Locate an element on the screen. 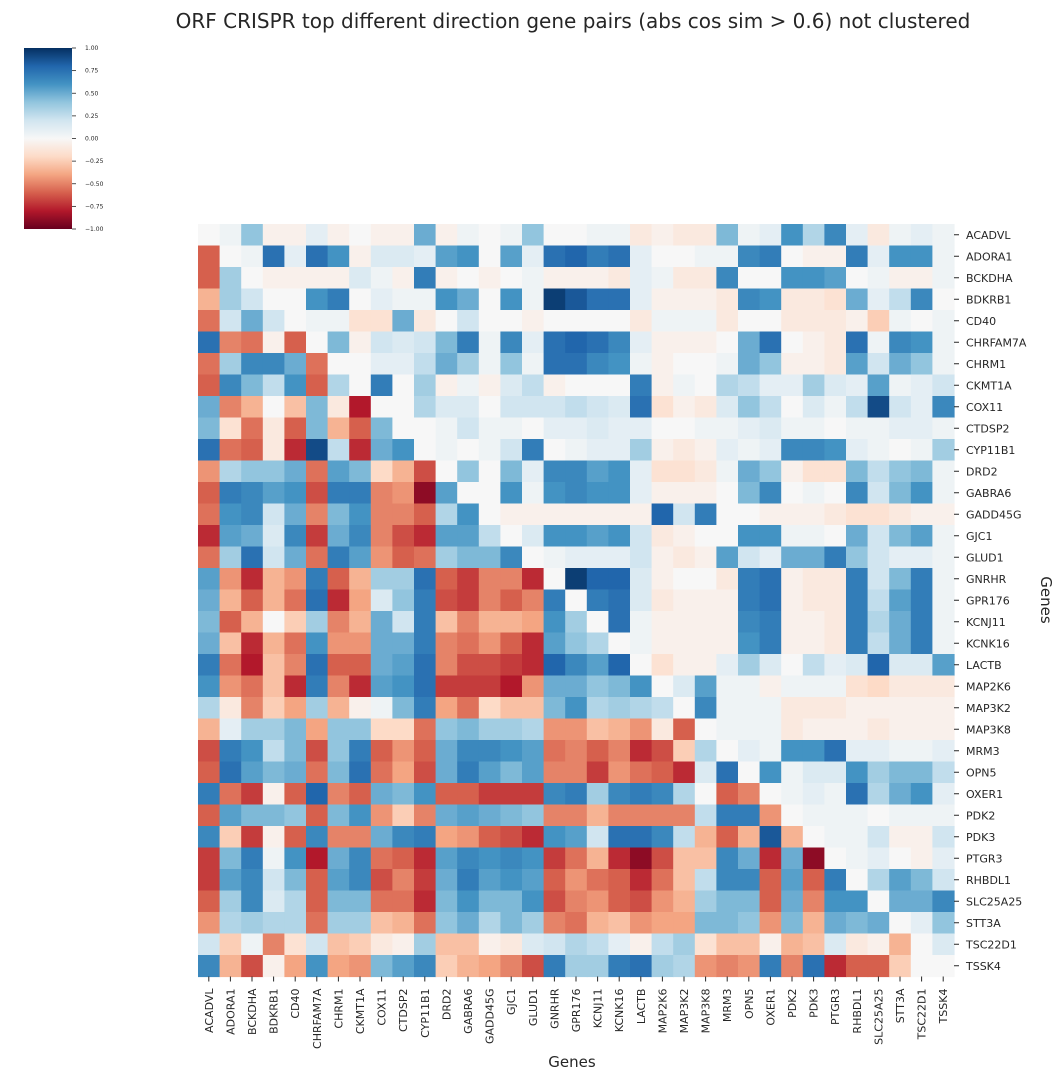 The height and width of the screenshot is (1080, 1053). heatmap-cell-GNRHR-GNRHR is located at coordinates (554, 579).